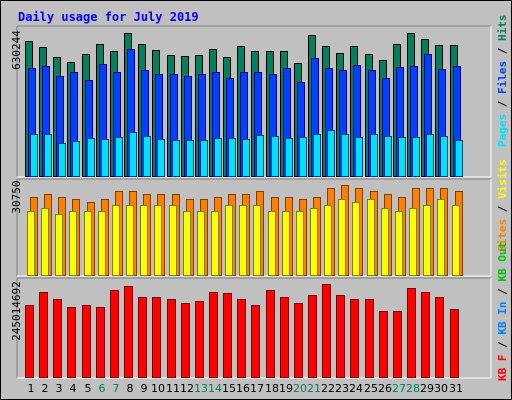 This screenshot has height=400, width=512. Describe the element at coordinates (328, 388) in the screenshot. I see `x-tick-day-22: 22` at that location.